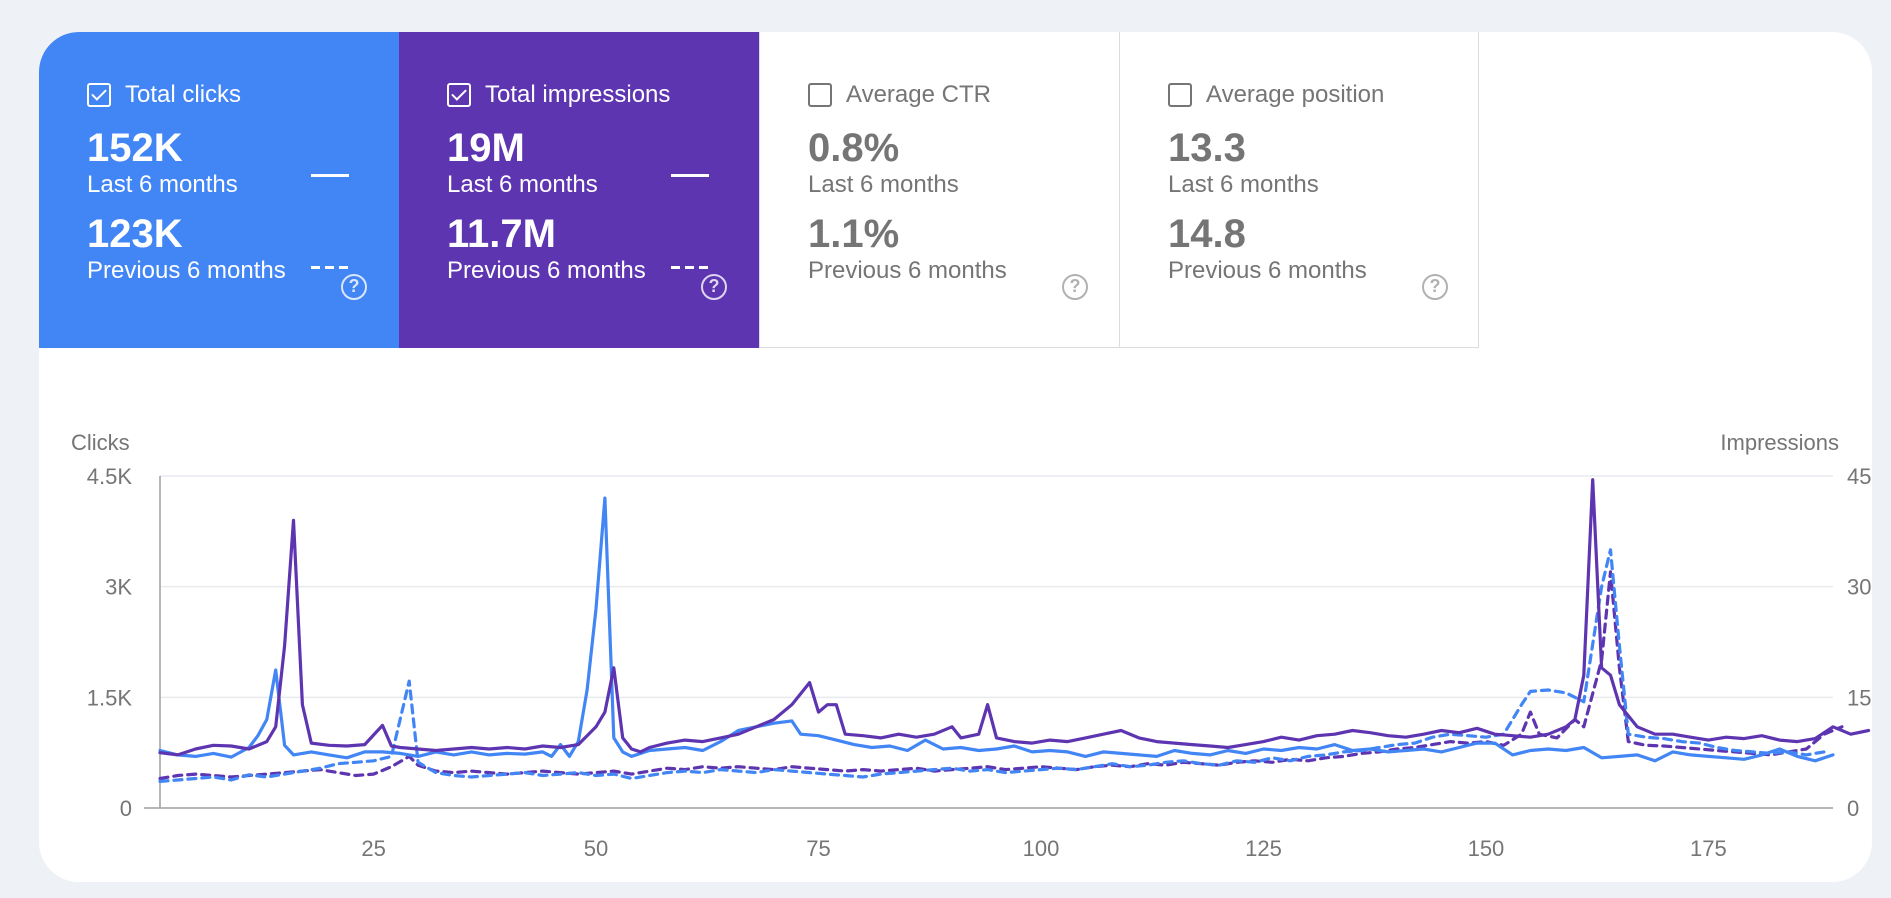 The height and width of the screenshot is (898, 1891). What do you see at coordinates (126, 808) in the screenshot?
I see `y-tick-label-left: 0` at bounding box center [126, 808].